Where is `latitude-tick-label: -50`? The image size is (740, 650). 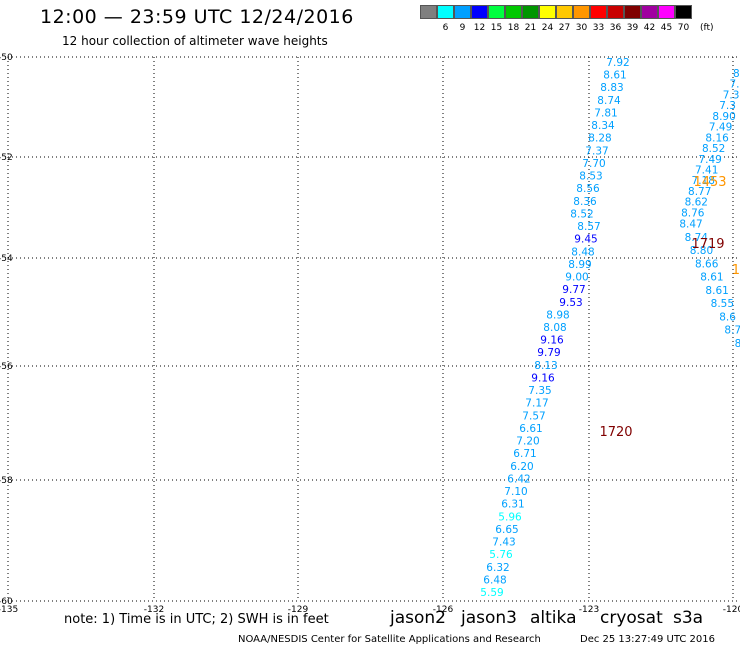
latitude-tick-label: -50 is located at coordinates (6, 58).